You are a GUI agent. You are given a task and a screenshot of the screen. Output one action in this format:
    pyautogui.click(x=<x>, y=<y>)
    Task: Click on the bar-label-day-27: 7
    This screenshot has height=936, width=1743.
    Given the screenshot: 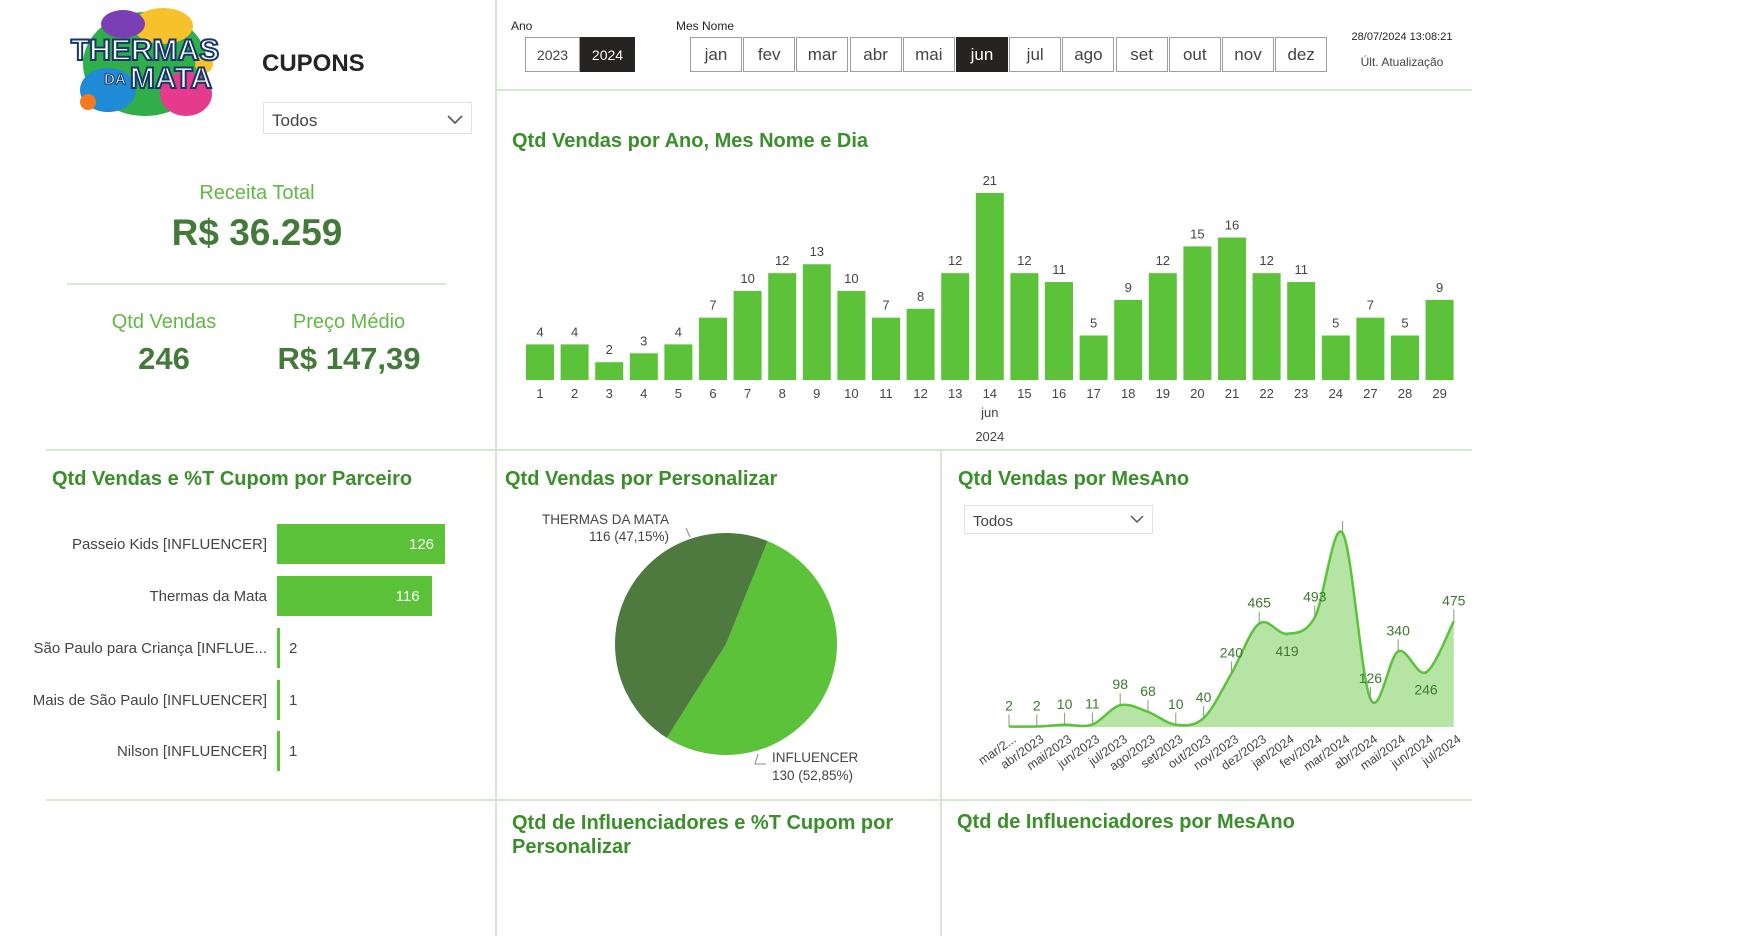 What is the action you would take?
    pyautogui.click(x=1370, y=305)
    